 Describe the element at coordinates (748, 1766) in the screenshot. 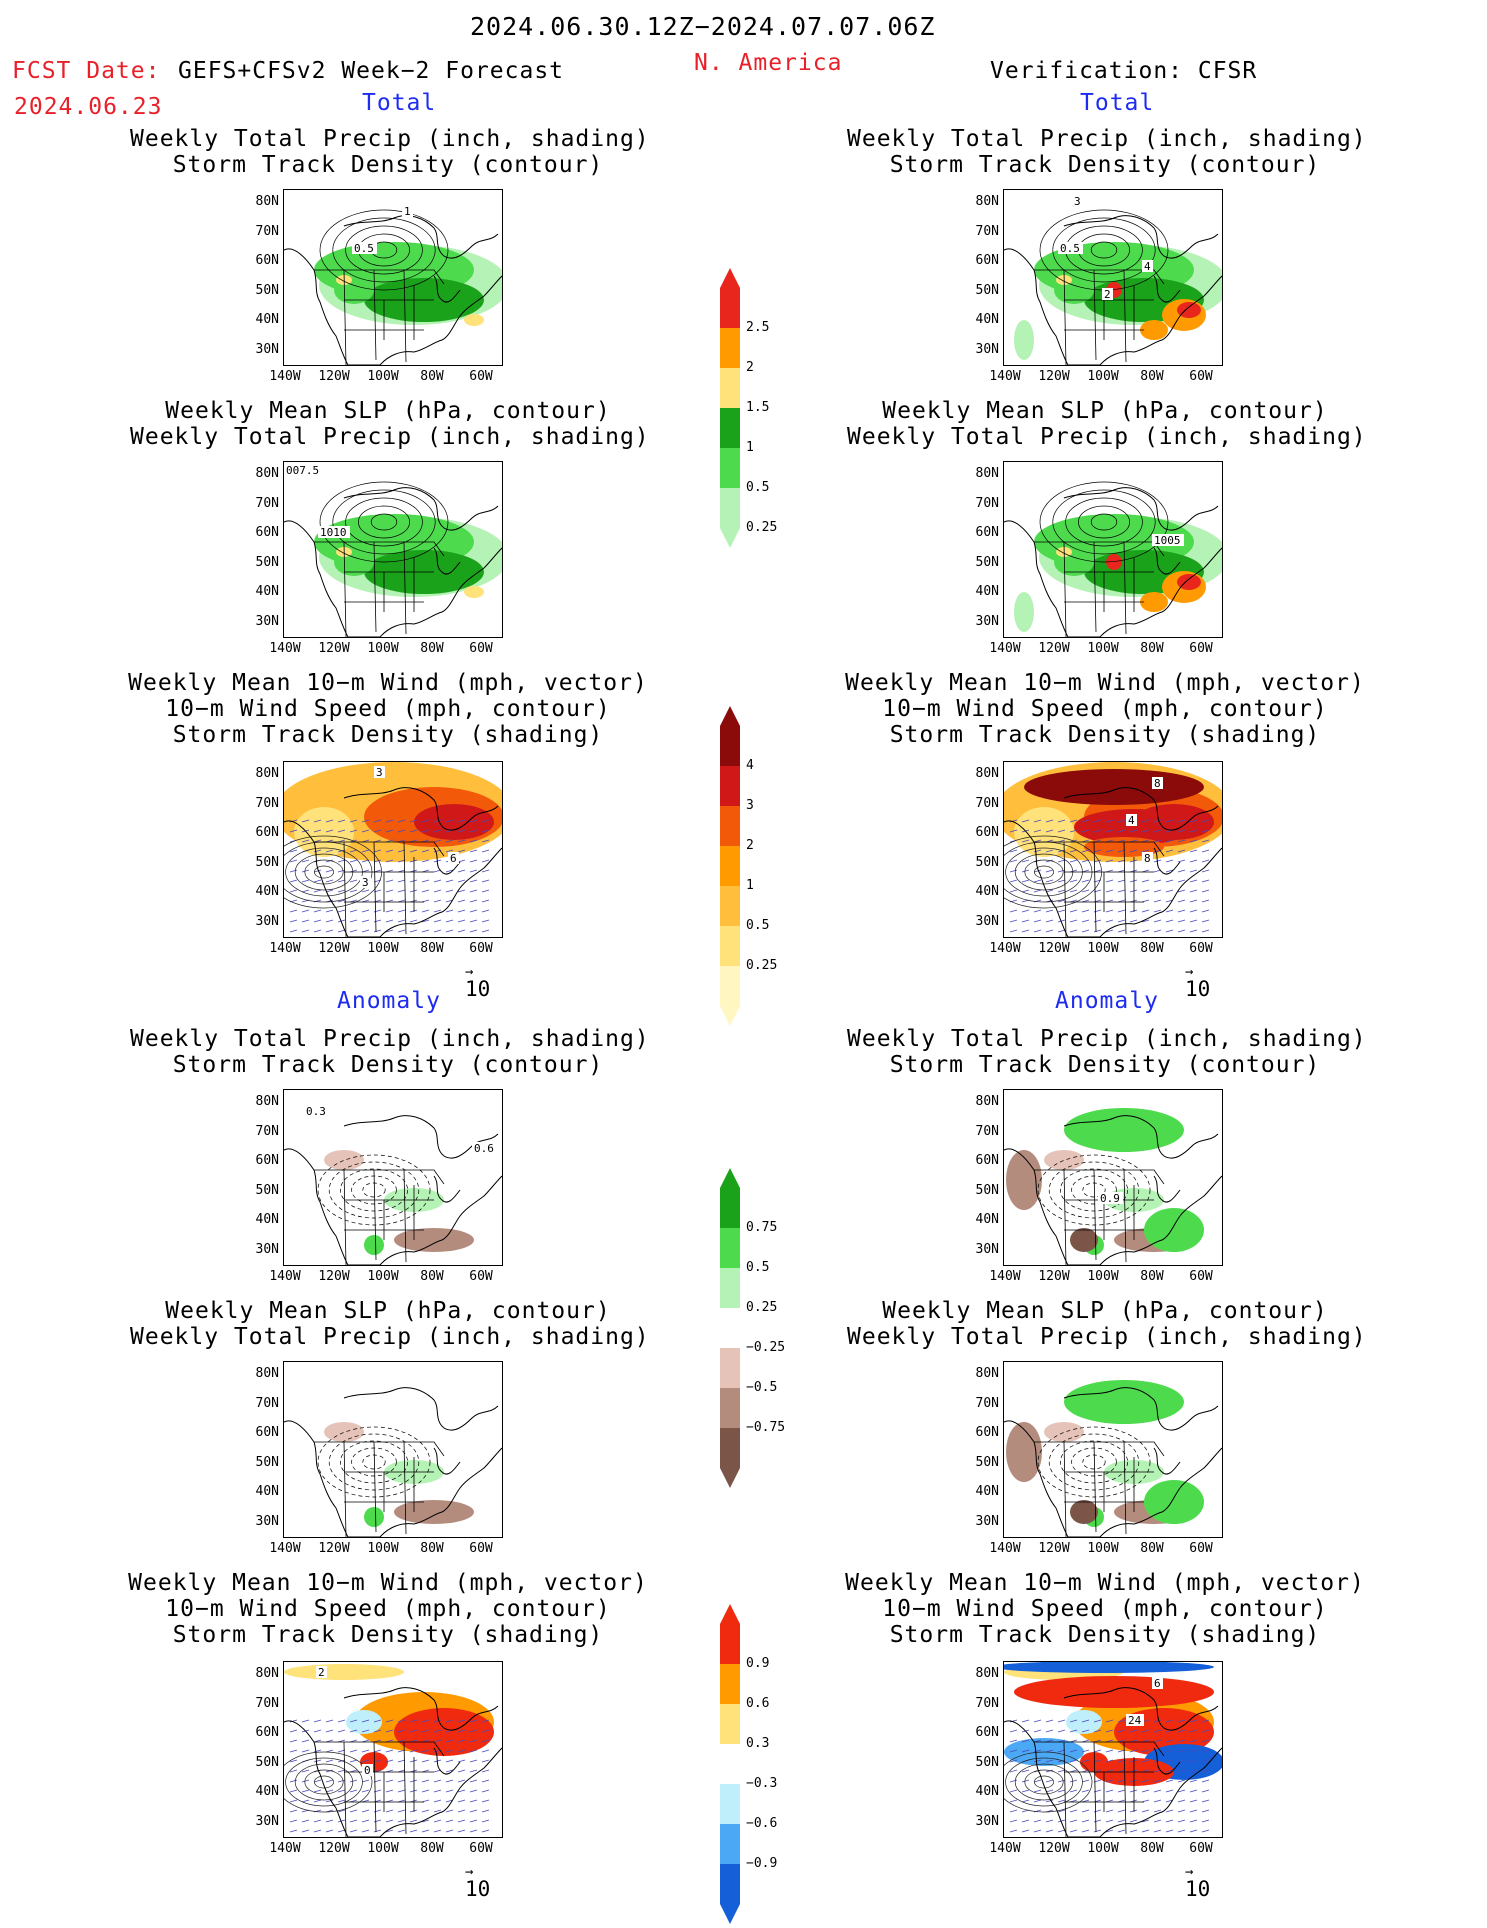

I see `colorbar-track-anom: 0.9 0.6 0.3 −0.3 −0.6 −0.9` at that location.